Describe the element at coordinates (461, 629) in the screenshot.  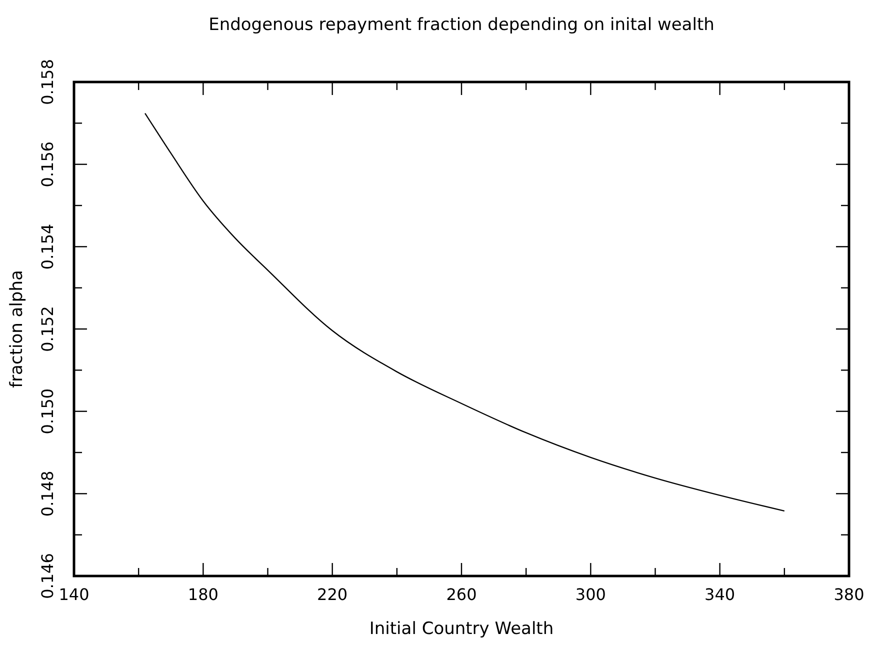
I see `x-axis-title: Initial Country Wealth` at that location.